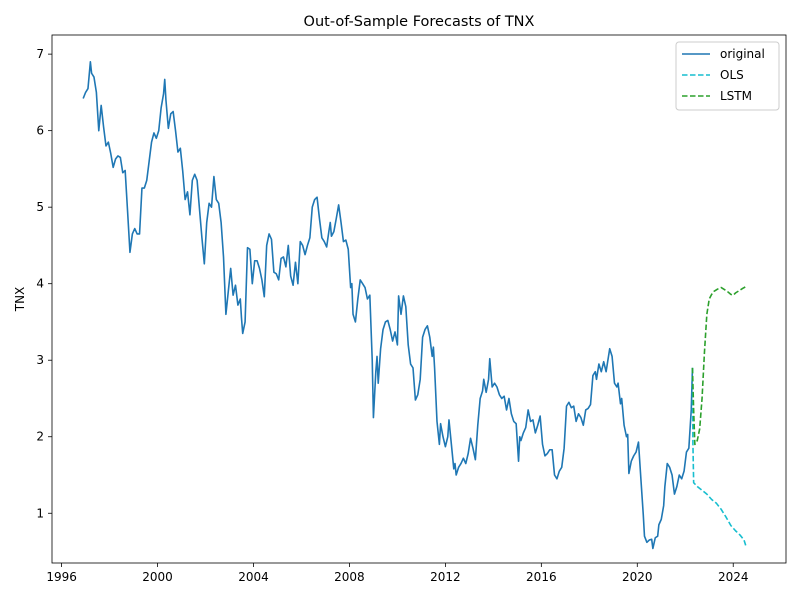 Image resolution: width=800 pixels, height=600 pixels. I want to click on legend-box, so click(727, 76).